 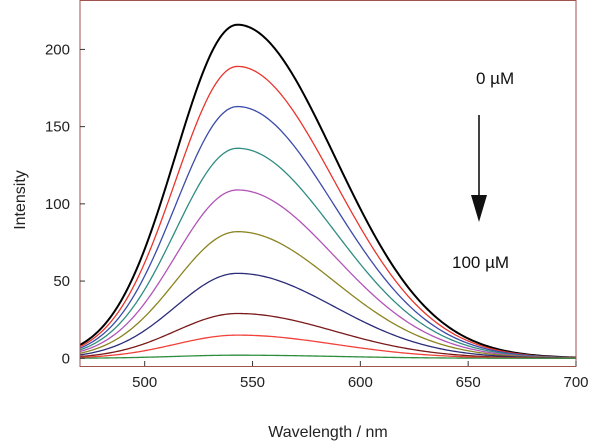 What do you see at coordinates (61, 281) in the screenshot?
I see `y-tick-label: 50` at bounding box center [61, 281].